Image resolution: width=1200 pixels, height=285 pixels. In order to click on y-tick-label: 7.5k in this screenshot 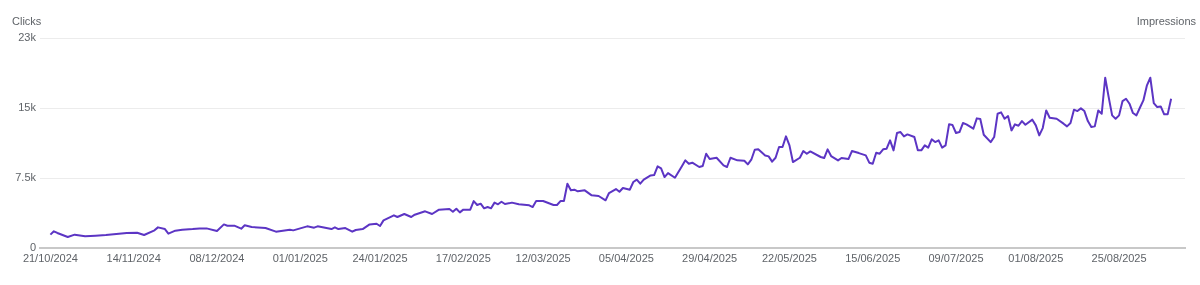, I will do `click(26, 177)`.